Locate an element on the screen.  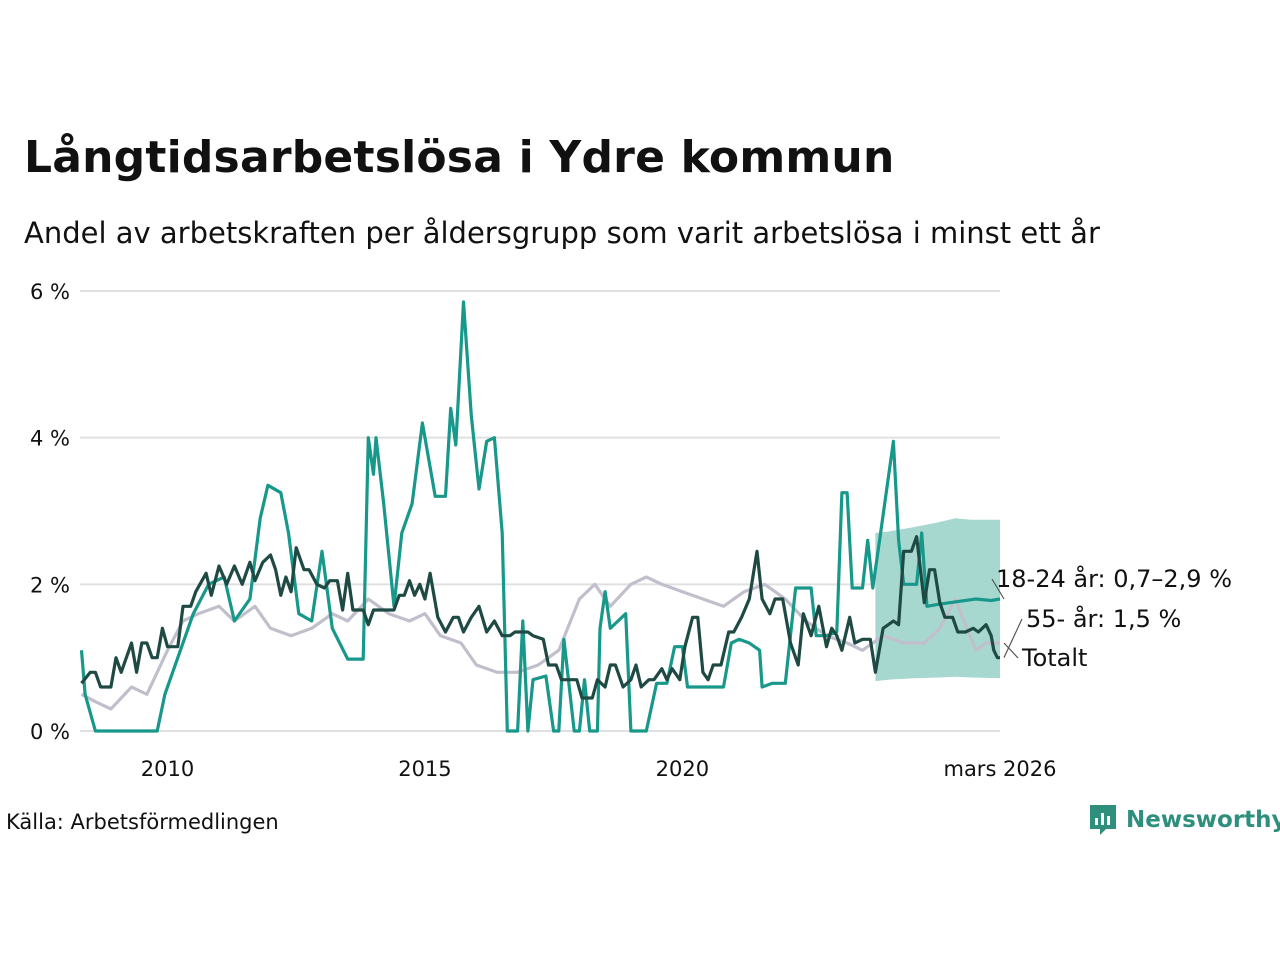
x-tick-label: 2010 is located at coordinates (167, 769).